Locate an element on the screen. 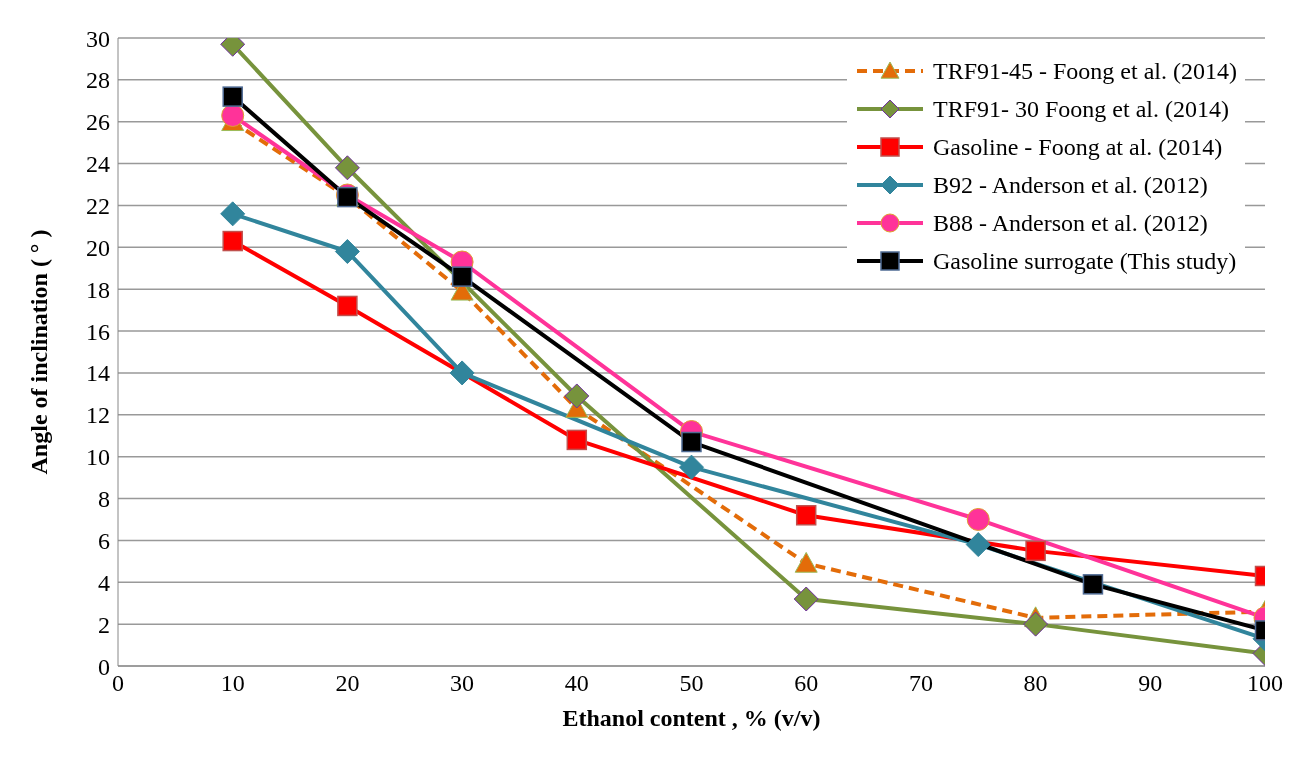  y-tick-label: 20 is located at coordinates (98, 247).